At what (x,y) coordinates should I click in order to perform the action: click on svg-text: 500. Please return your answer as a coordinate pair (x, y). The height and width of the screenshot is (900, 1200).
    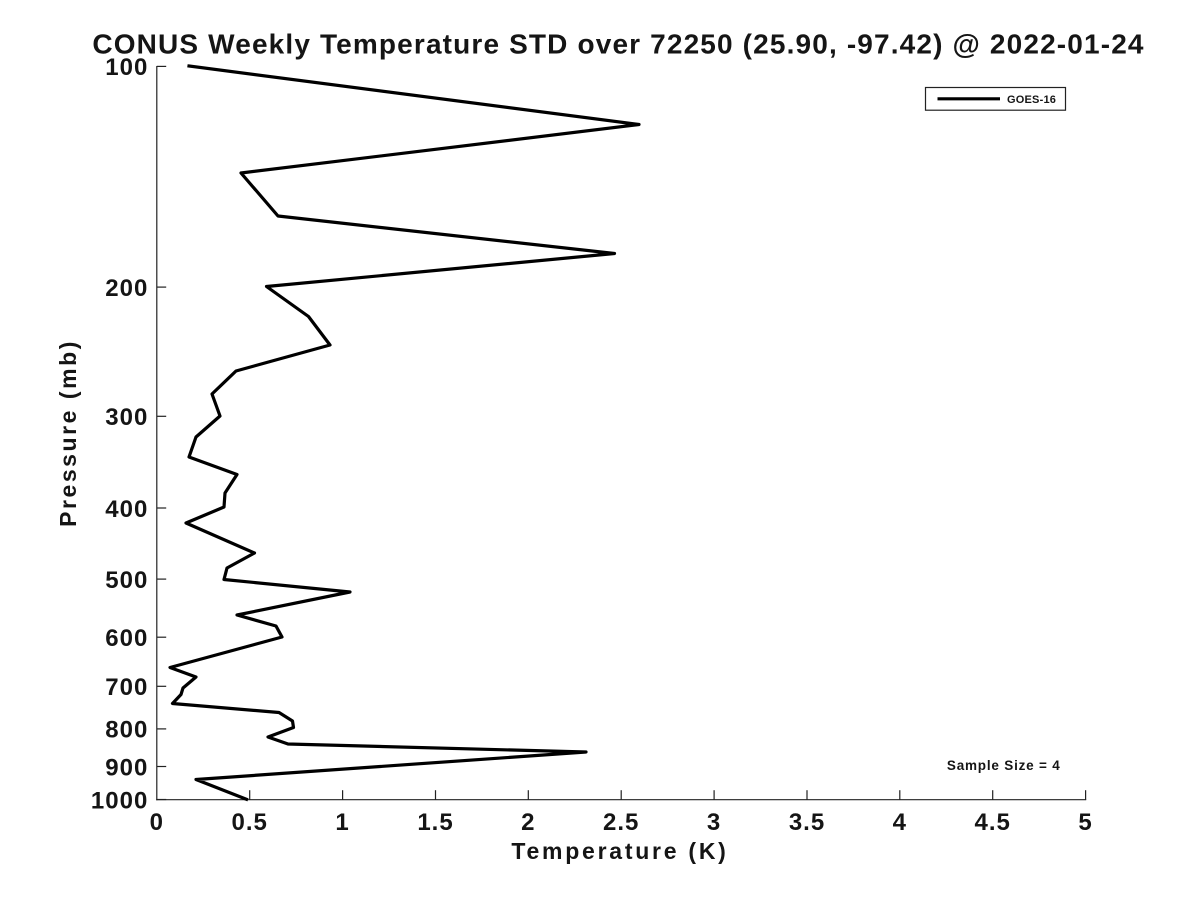
    Looking at the image, I should click on (126, 580).